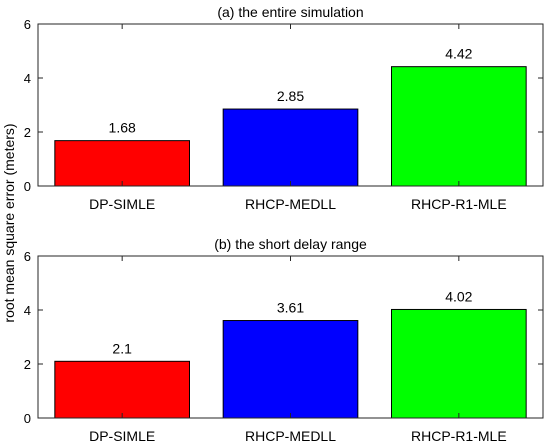 The width and height of the screenshot is (550, 446). What do you see at coordinates (290, 96) in the screenshot?
I see `data-label: 2.85` at bounding box center [290, 96].